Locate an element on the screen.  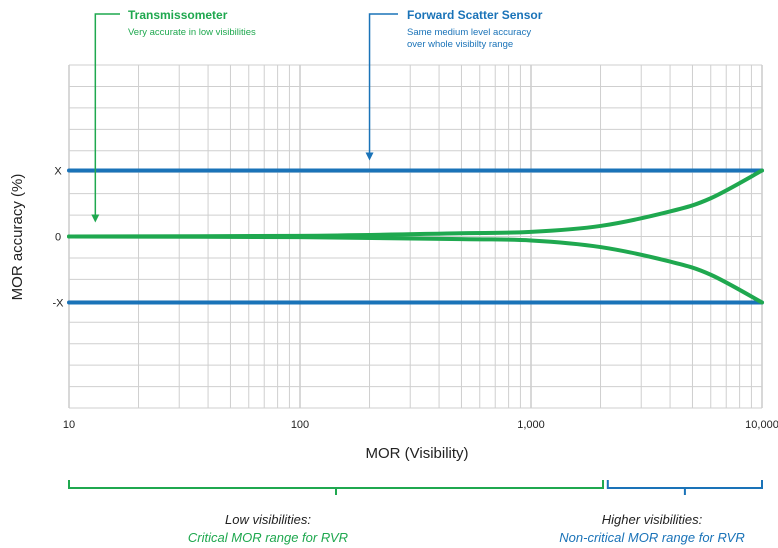
x-tick-label: 10 is located at coordinates (69, 425).